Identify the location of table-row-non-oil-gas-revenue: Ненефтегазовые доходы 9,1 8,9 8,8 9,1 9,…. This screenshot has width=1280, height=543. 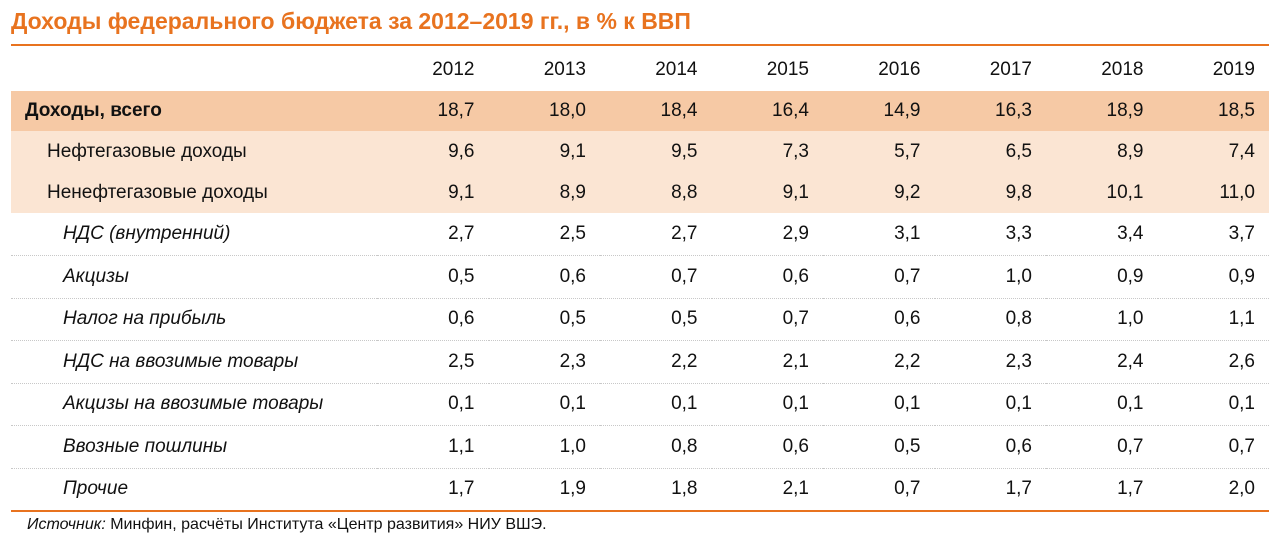
(640, 192).